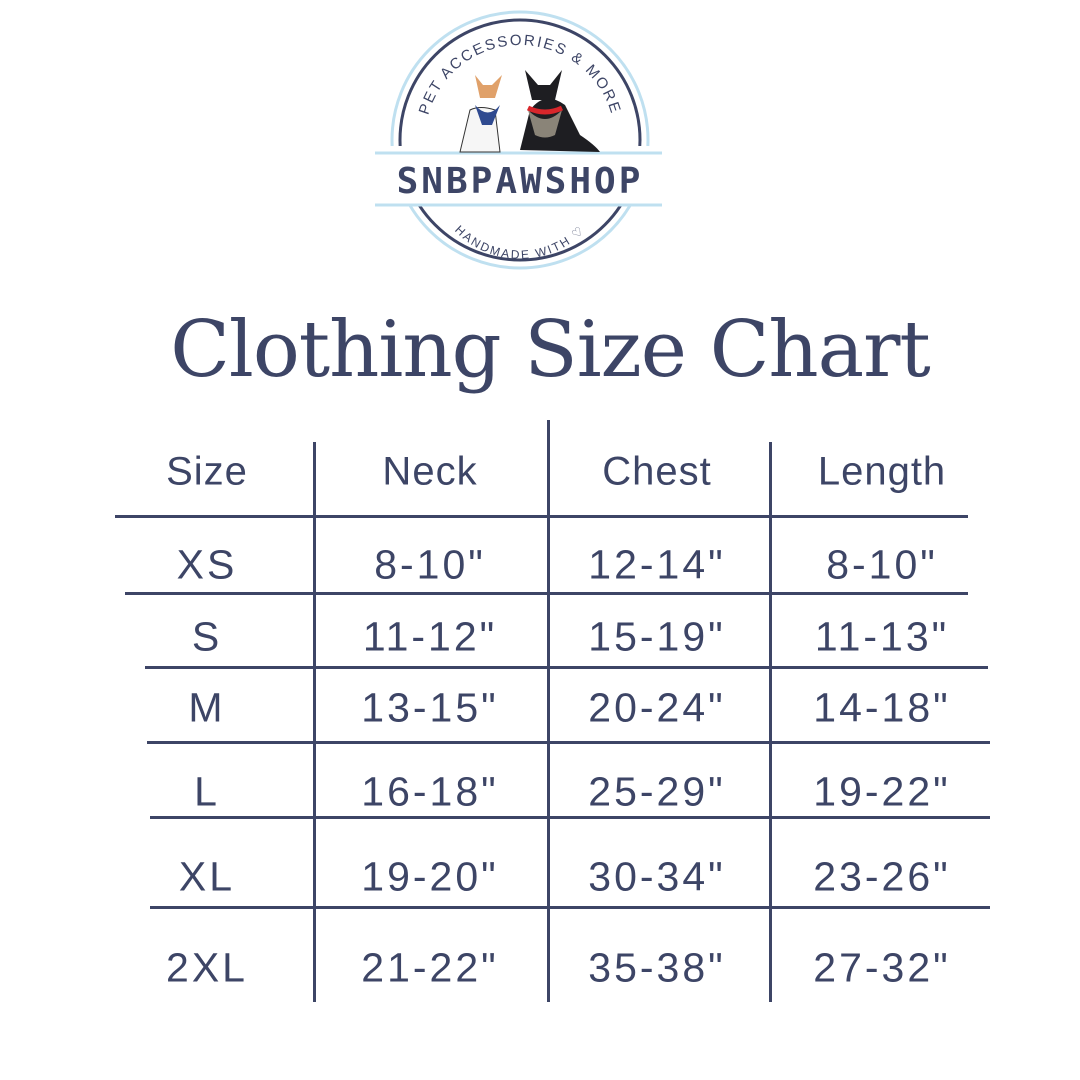  I want to click on cell-neck: 21-22", so click(430, 967).